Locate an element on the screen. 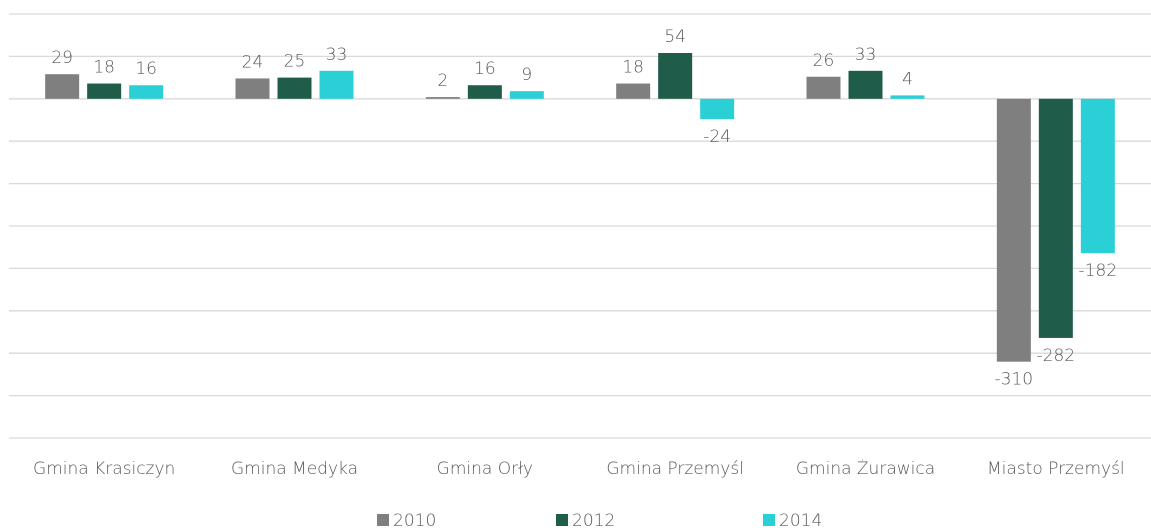 The image size is (1151, 531). x-tick-label: Gmina Krasiczyn is located at coordinates (104, 469).